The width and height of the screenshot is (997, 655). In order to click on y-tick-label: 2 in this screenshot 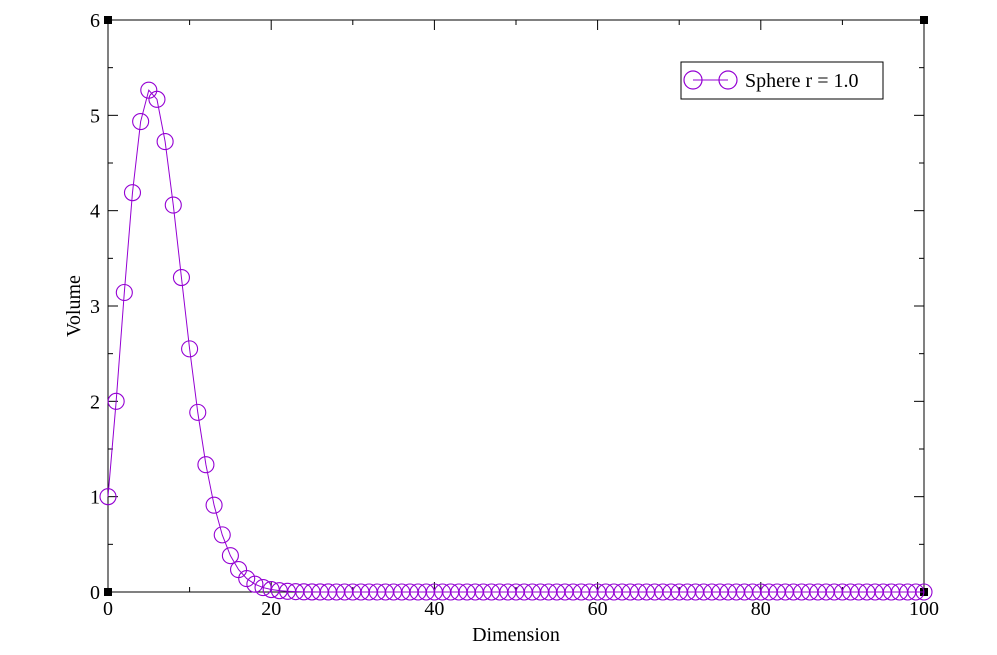, I will do `click(95, 402)`.